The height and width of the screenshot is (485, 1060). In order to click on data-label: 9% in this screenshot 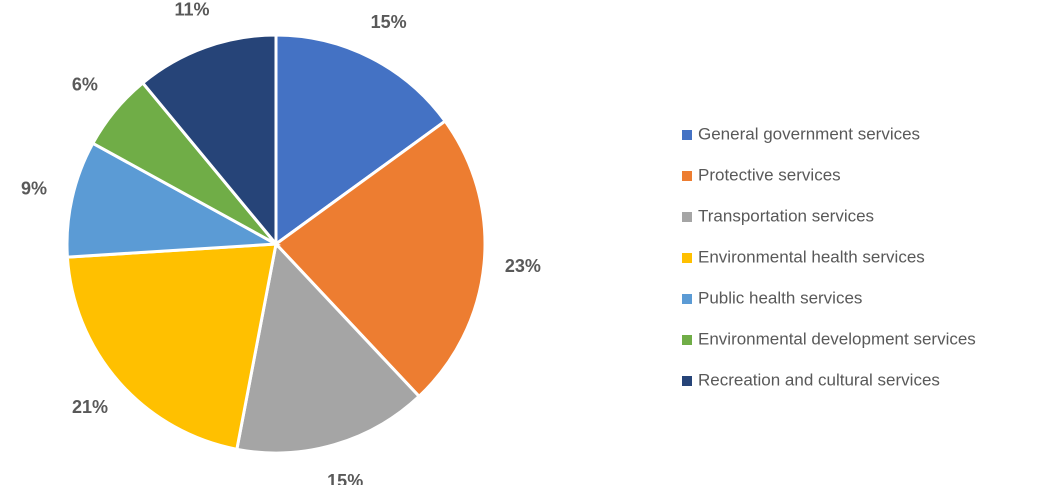, I will do `click(34, 189)`.